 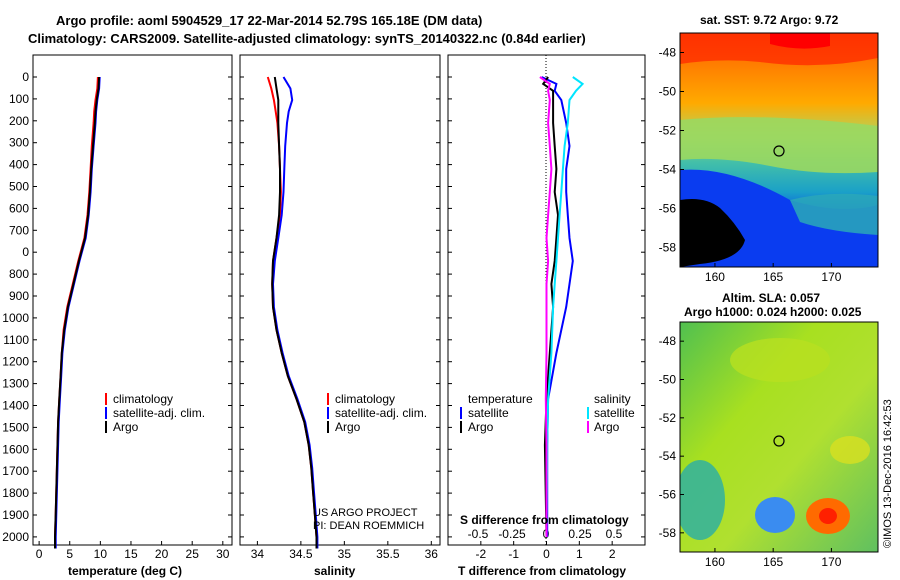 What do you see at coordinates (223, 554) in the screenshot?
I see `x-tick-label: 30` at bounding box center [223, 554].